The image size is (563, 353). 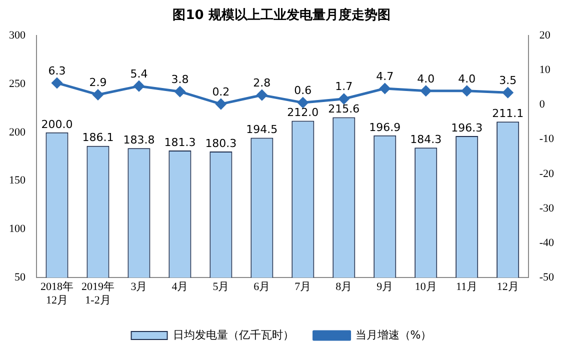 I want to click on y2-tick-label: -20, so click(x=546, y=174).